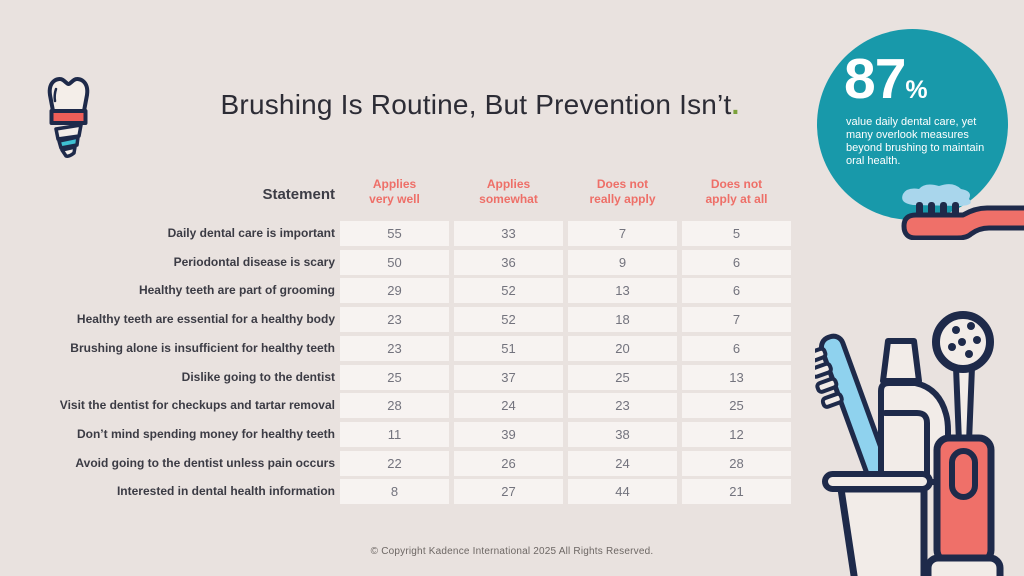  Describe the element at coordinates (622, 434) in the screenshot. I see `row-value: 38` at that location.